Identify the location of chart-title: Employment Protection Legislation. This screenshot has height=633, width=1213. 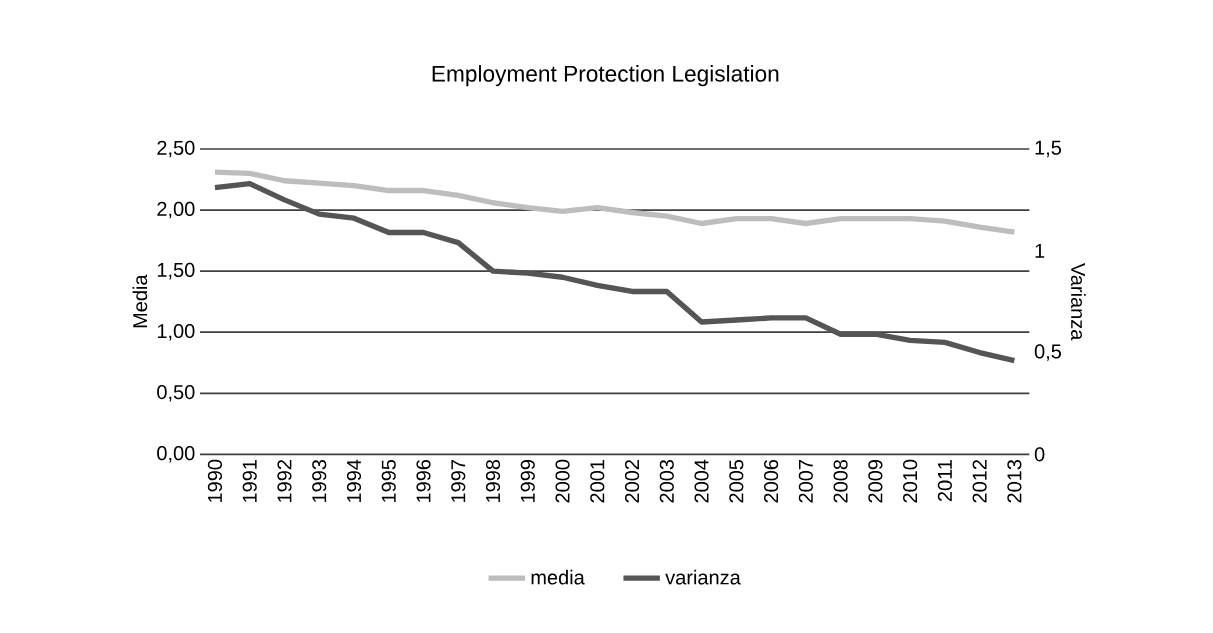
(605, 76).